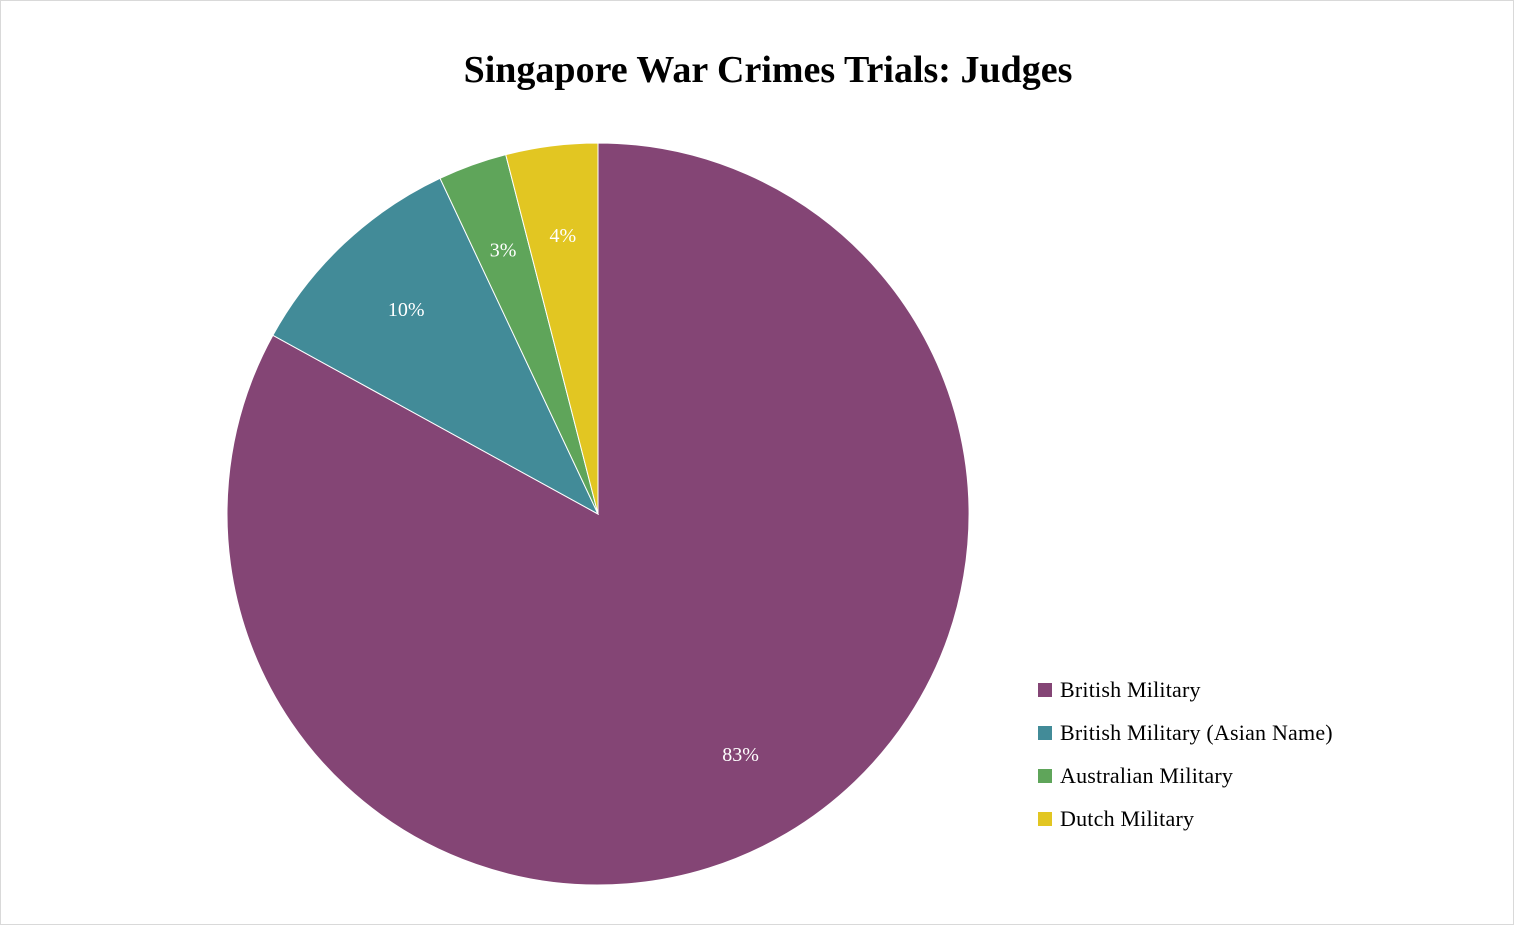 The width and height of the screenshot is (1514, 925). Describe the element at coordinates (563, 236) in the screenshot. I see `data-label: 4%` at that location.